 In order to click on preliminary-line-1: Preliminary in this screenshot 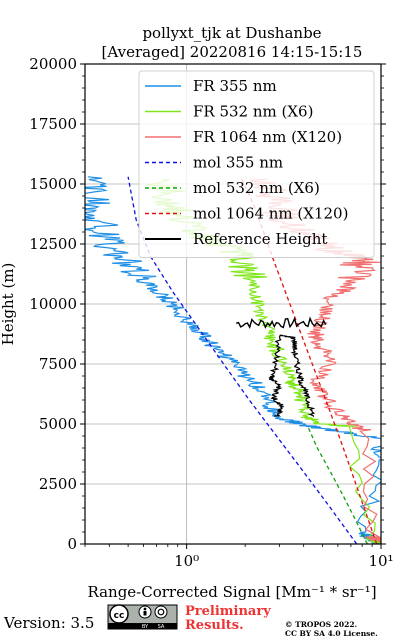, I will do `click(228, 611)`.